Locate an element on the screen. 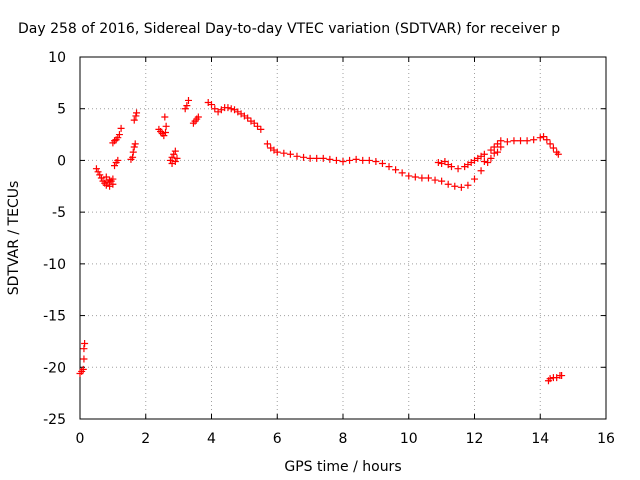  y-tick-label: 0 is located at coordinates (61, 161).